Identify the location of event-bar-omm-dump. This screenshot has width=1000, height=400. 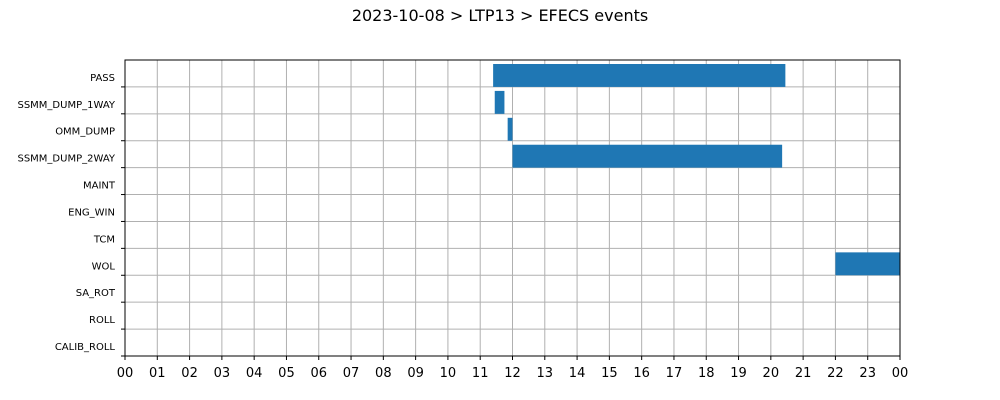
(510, 129).